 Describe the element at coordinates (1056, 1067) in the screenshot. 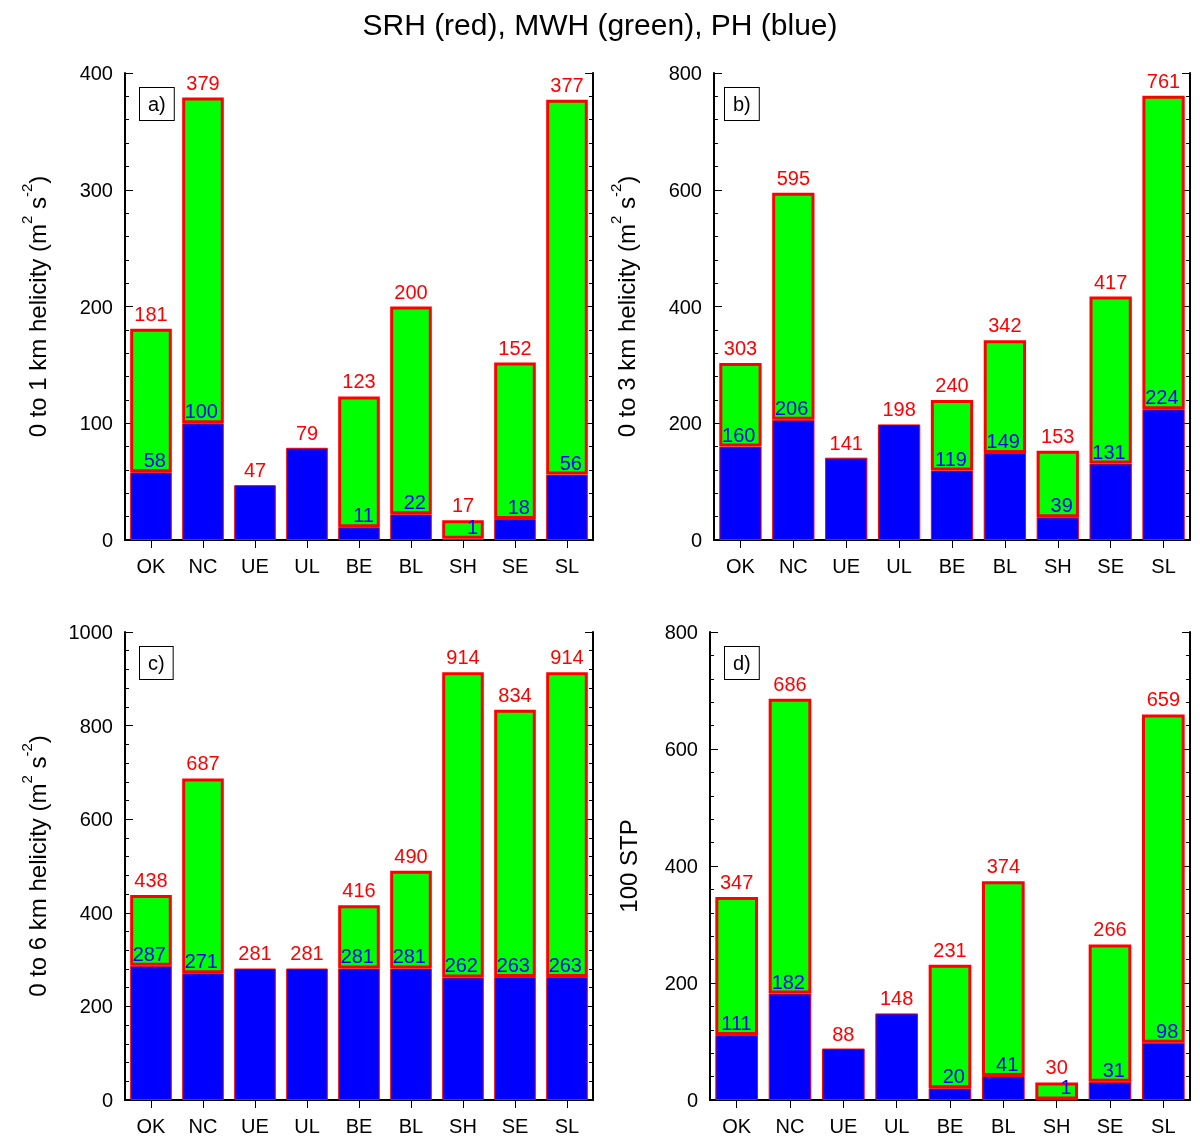

I see `total-label: 30` at that location.